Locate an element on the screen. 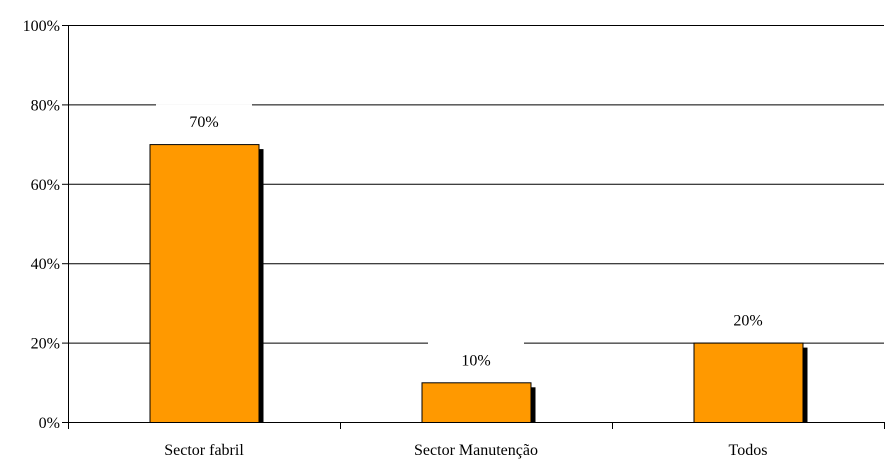 The image size is (886, 462). y-tick-label: 40% is located at coordinates (45, 264).